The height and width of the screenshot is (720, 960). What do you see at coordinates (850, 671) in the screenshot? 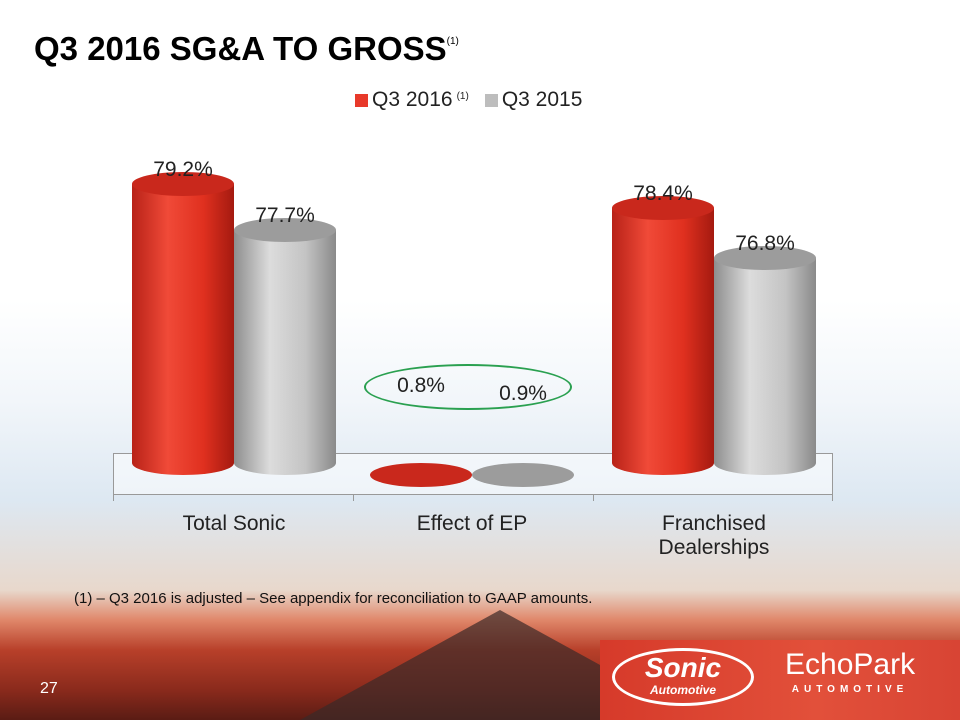
I see `echopark-logo: EchoPark AUTOMOTIVE` at bounding box center [850, 671].